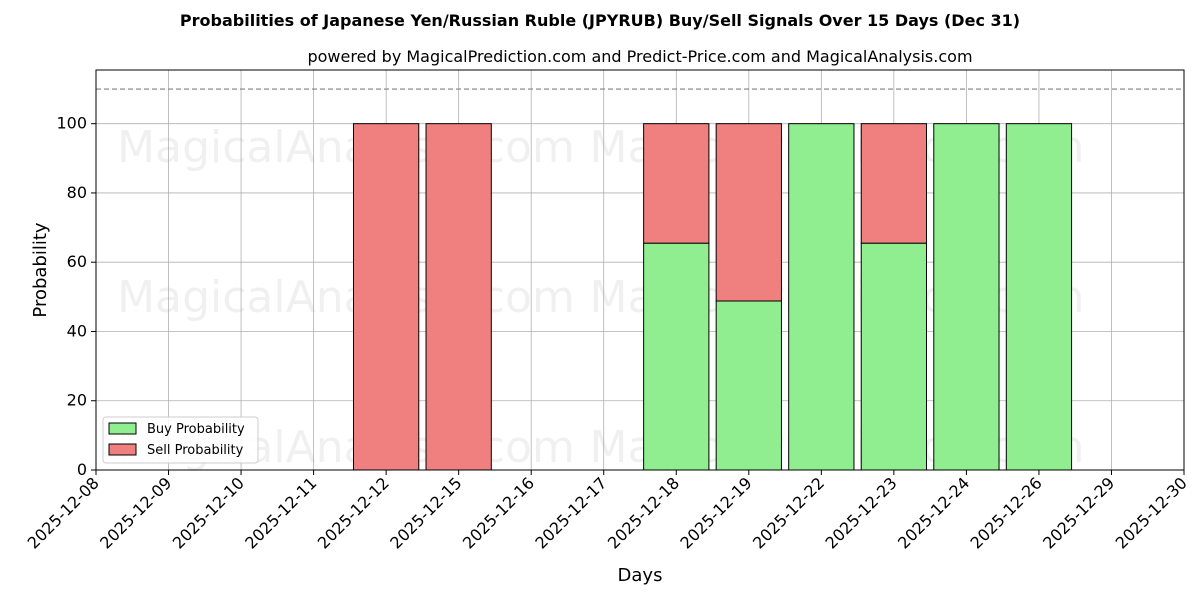  Describe the element at coordinates (640, 575) in the screenshot. I see `x-axis-label: Days` at that location.